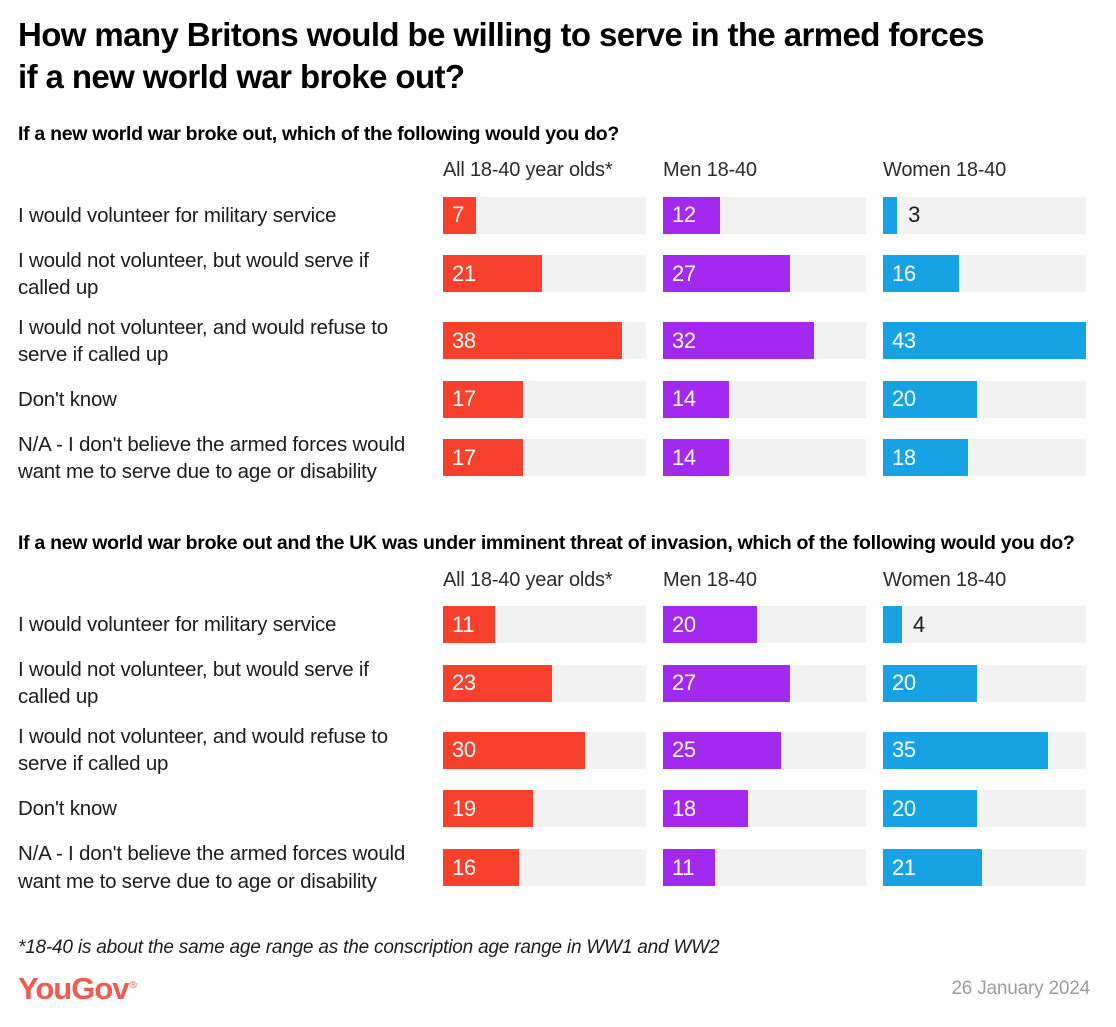 The image size is (1116, 1027). Describe the element at coordinates (727, 683) in the screenshot. I see `bar-fill: 27` at that location.